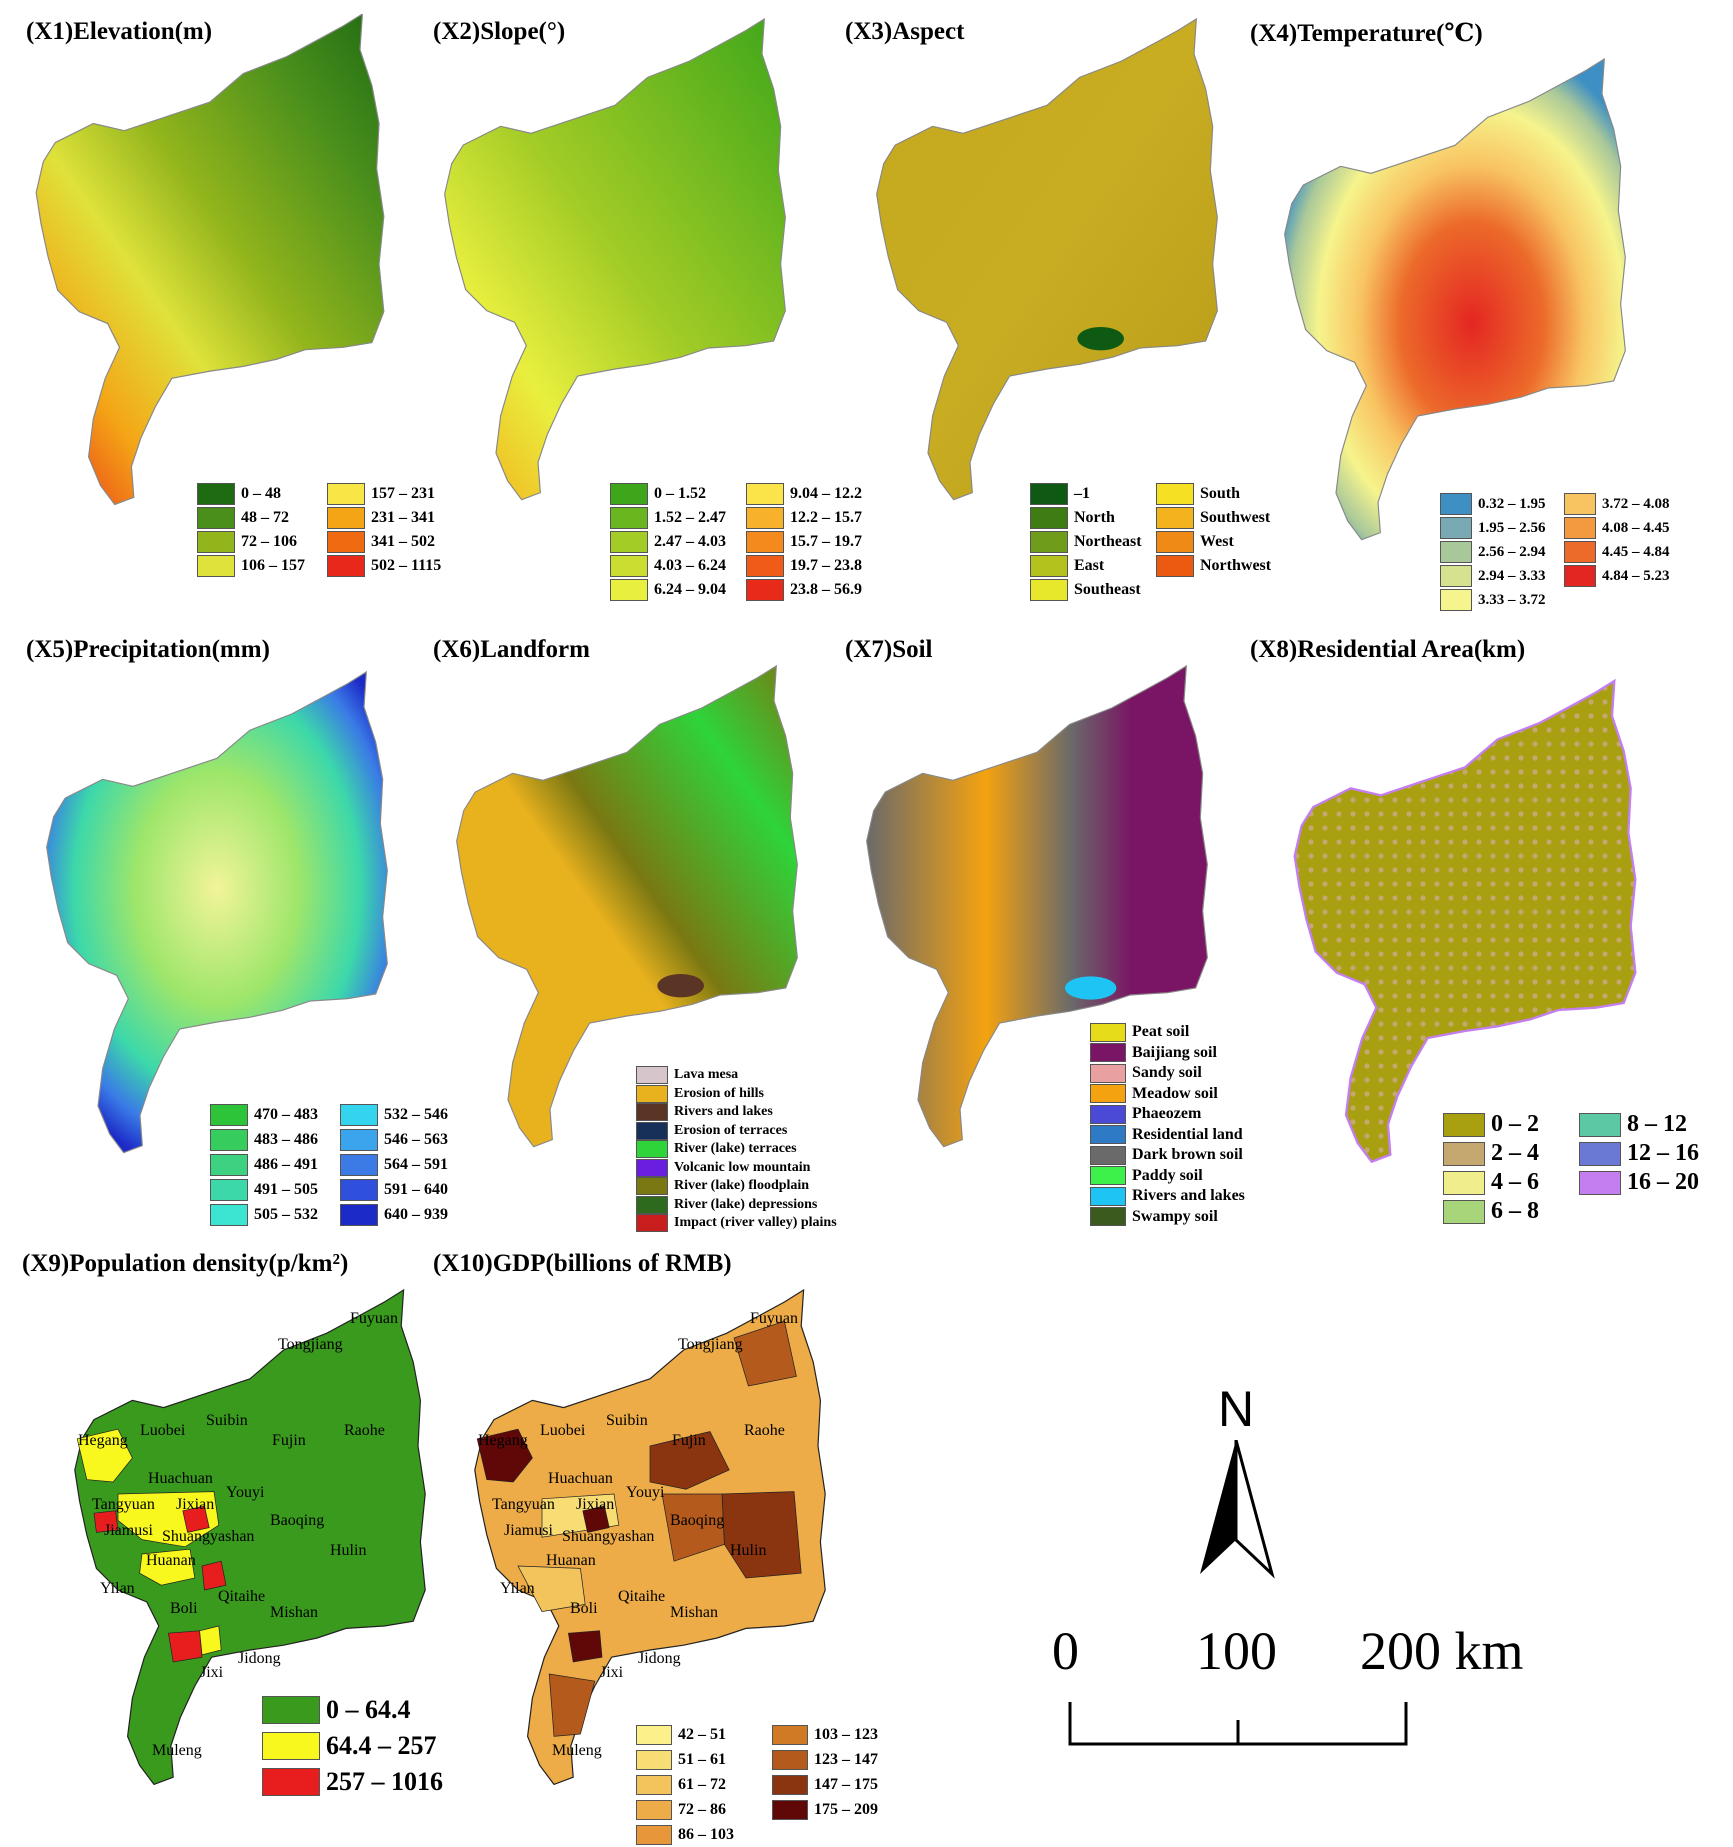 The image size is (1733, 1847). I want to click on legend-label: Phaeozem, so click(1167, 1114).